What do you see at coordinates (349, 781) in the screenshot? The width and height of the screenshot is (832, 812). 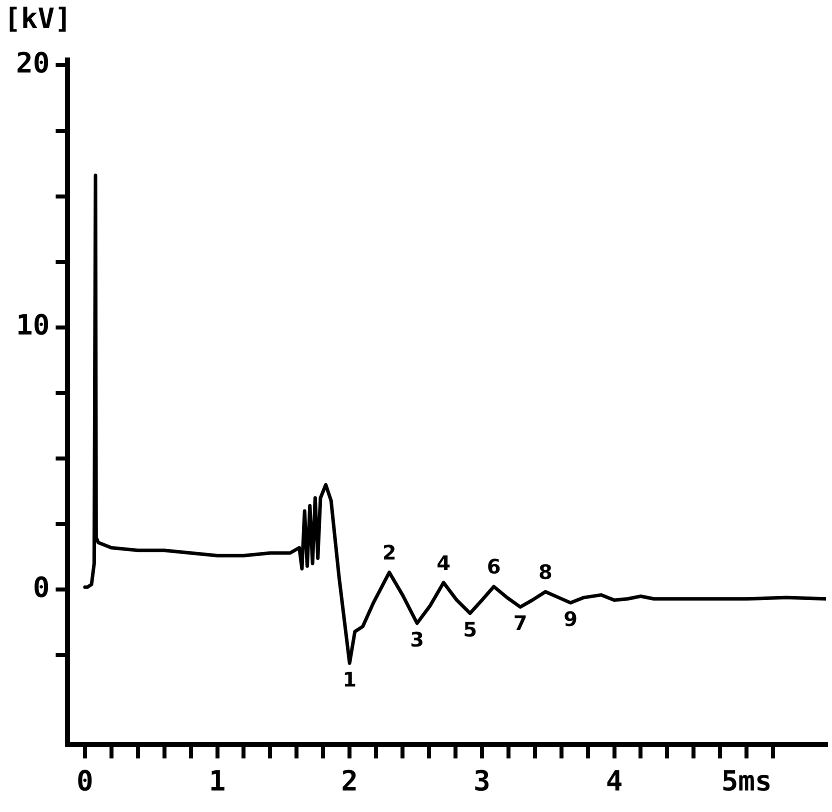 I see `x-tick-label: 2` at bounding box center [349, 781].